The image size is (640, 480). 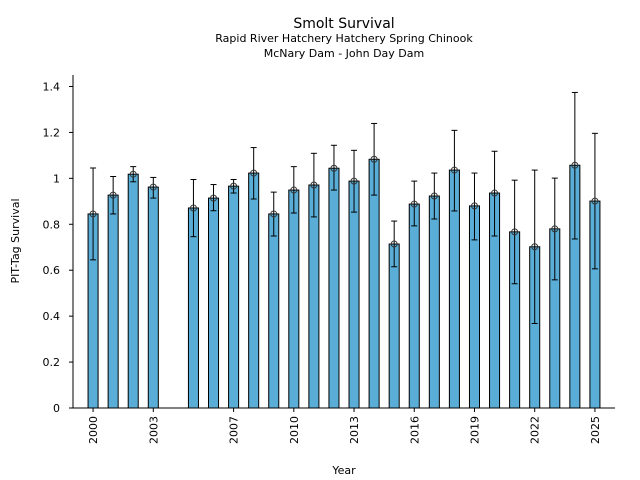 I want to click on bar-2016, so click(x=414, y=306).